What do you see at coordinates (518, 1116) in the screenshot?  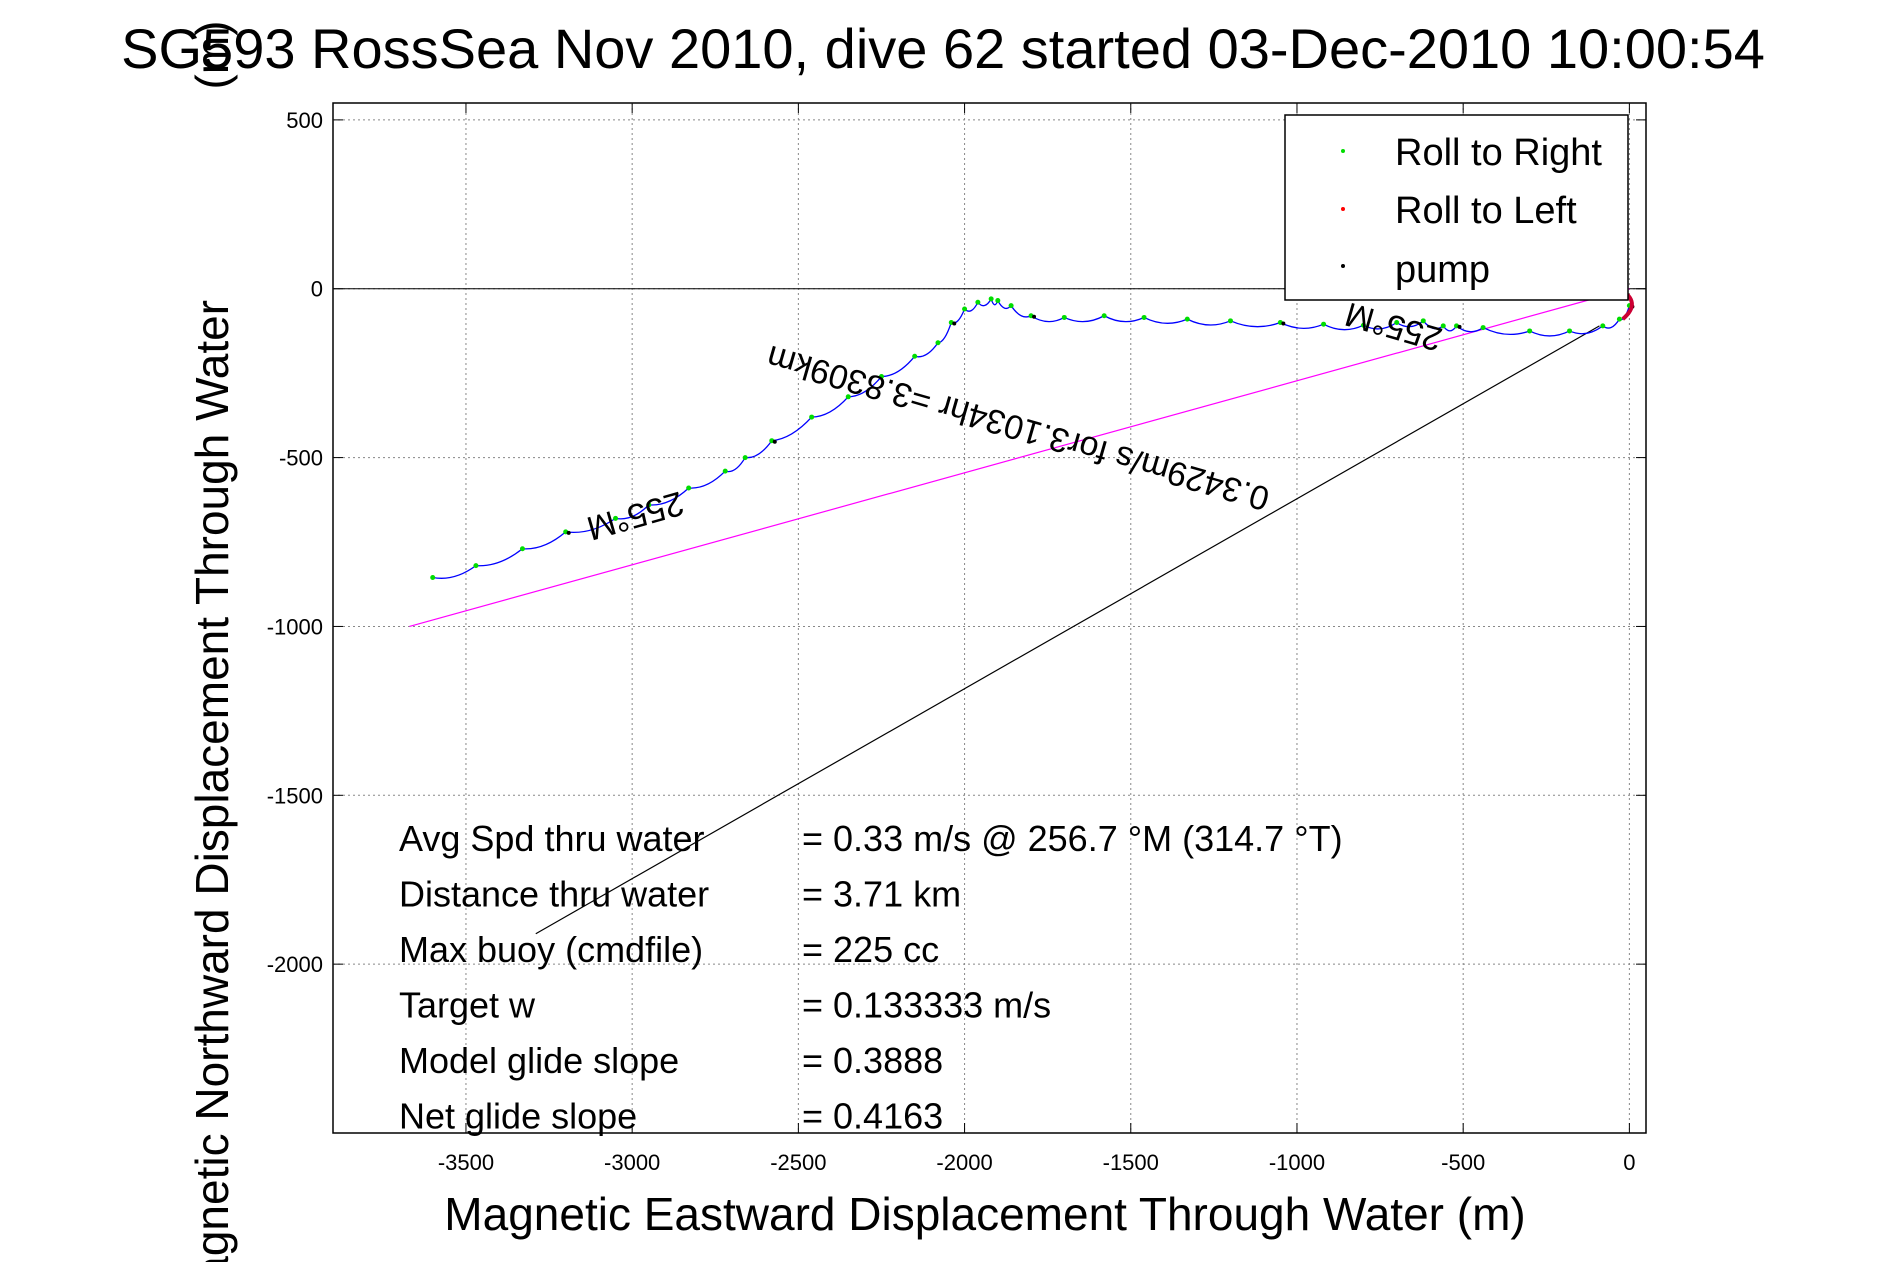 I see `stat-label: Net glide slope` at bounding box center [518, 1116].